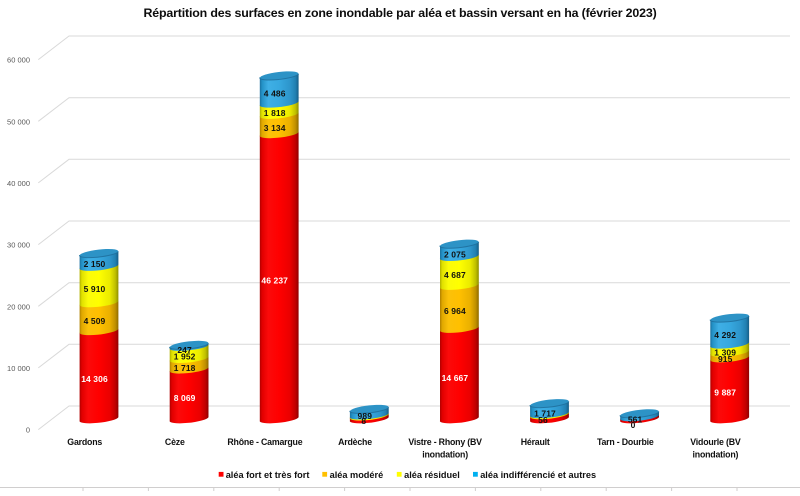 The image size is (800, 496). Describe the element at coordinates (455, 311) in the screenshot. I see `svg-text: 6 964` at that location.